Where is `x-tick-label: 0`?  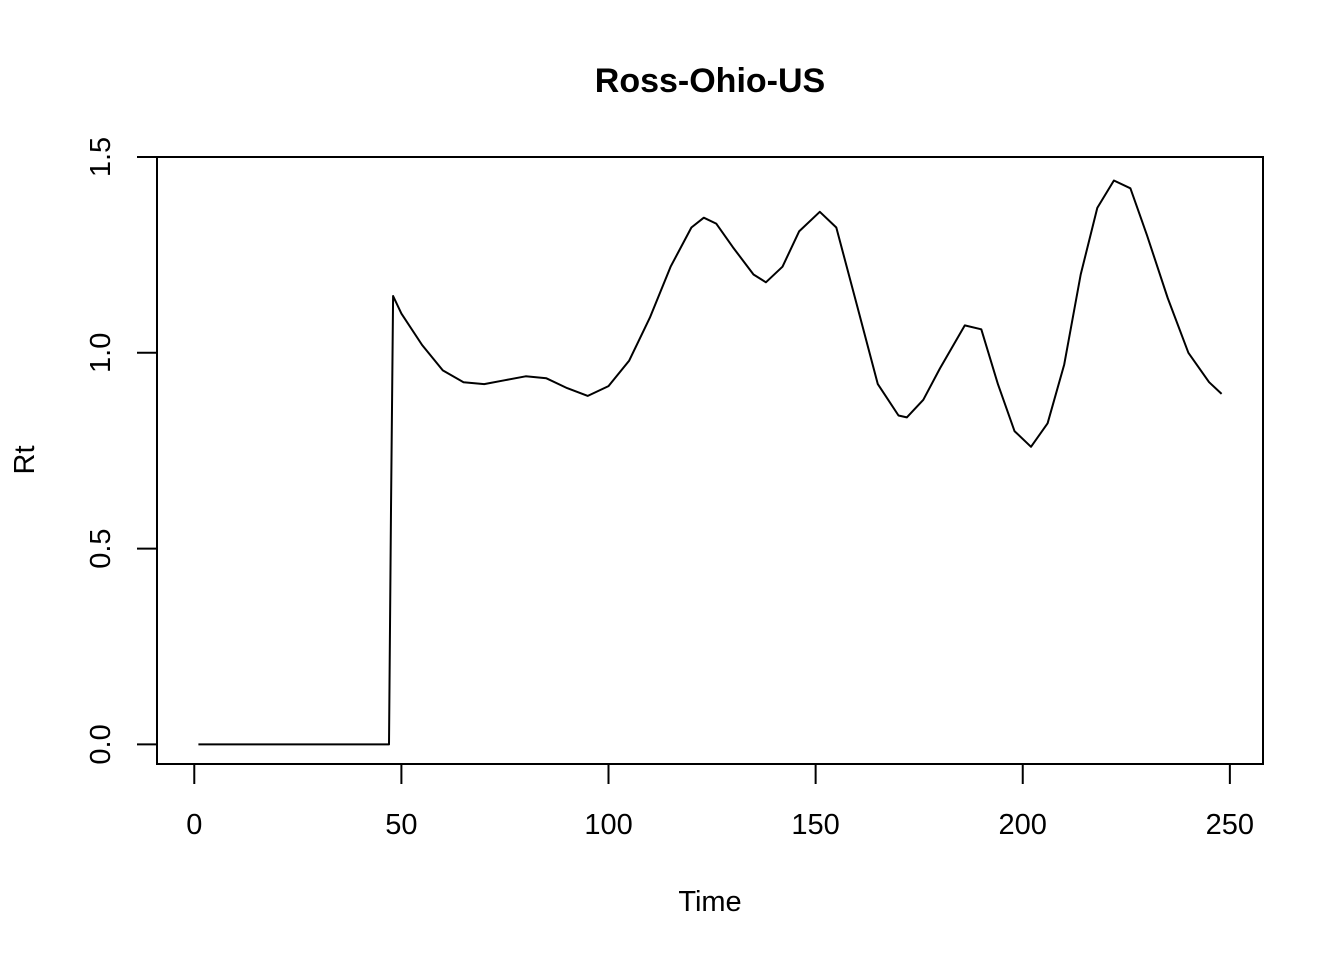 x-tick-label: 0 is located at coordinates (194, 825).